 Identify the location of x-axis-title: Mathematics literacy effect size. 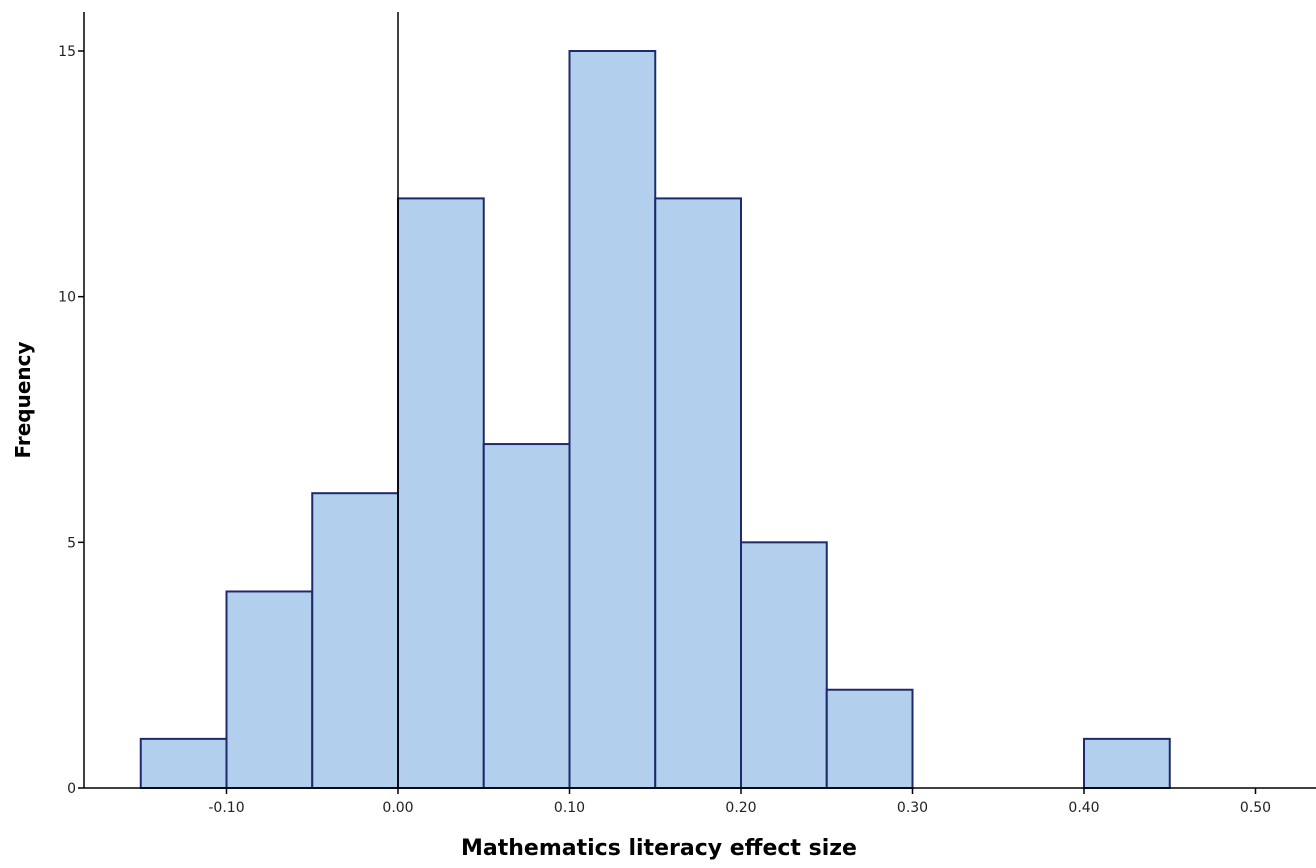
(659, 848).